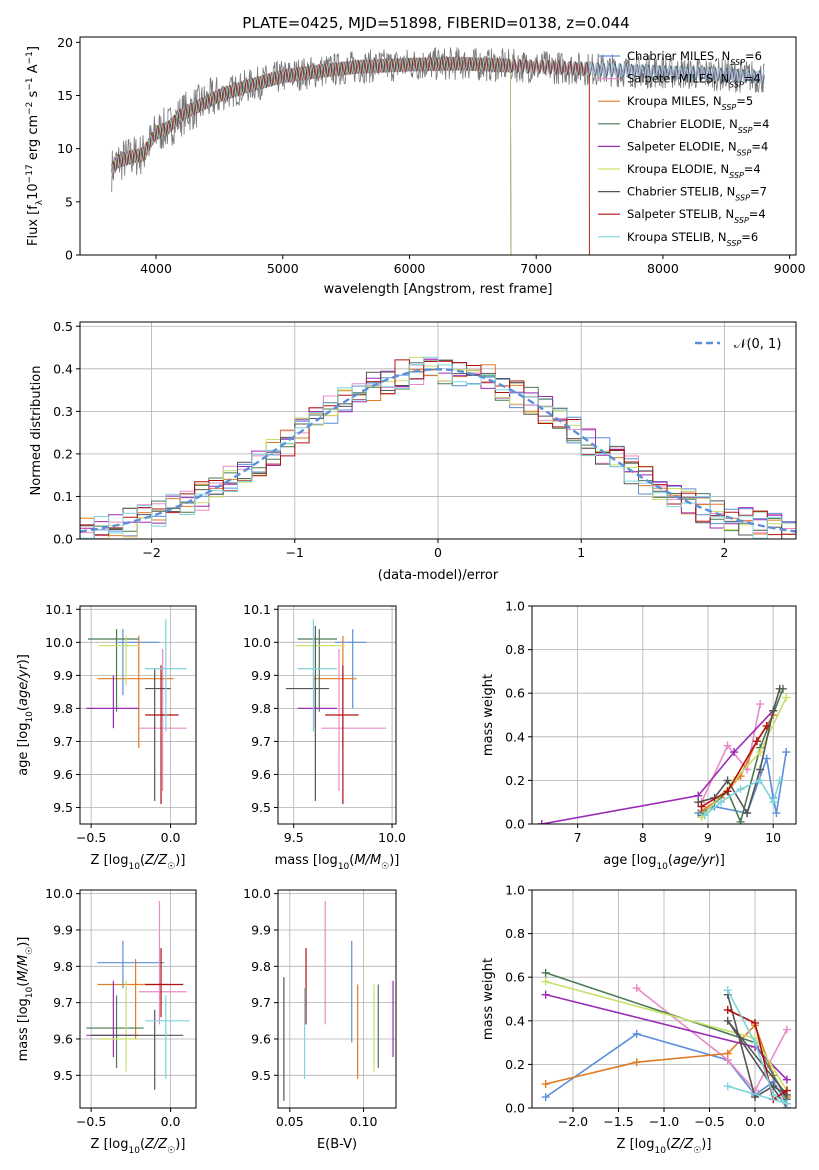 The width and height of the screenshot is (819, 1170). I want to click on plot-area-weight_vs_age, so click(664, 754).